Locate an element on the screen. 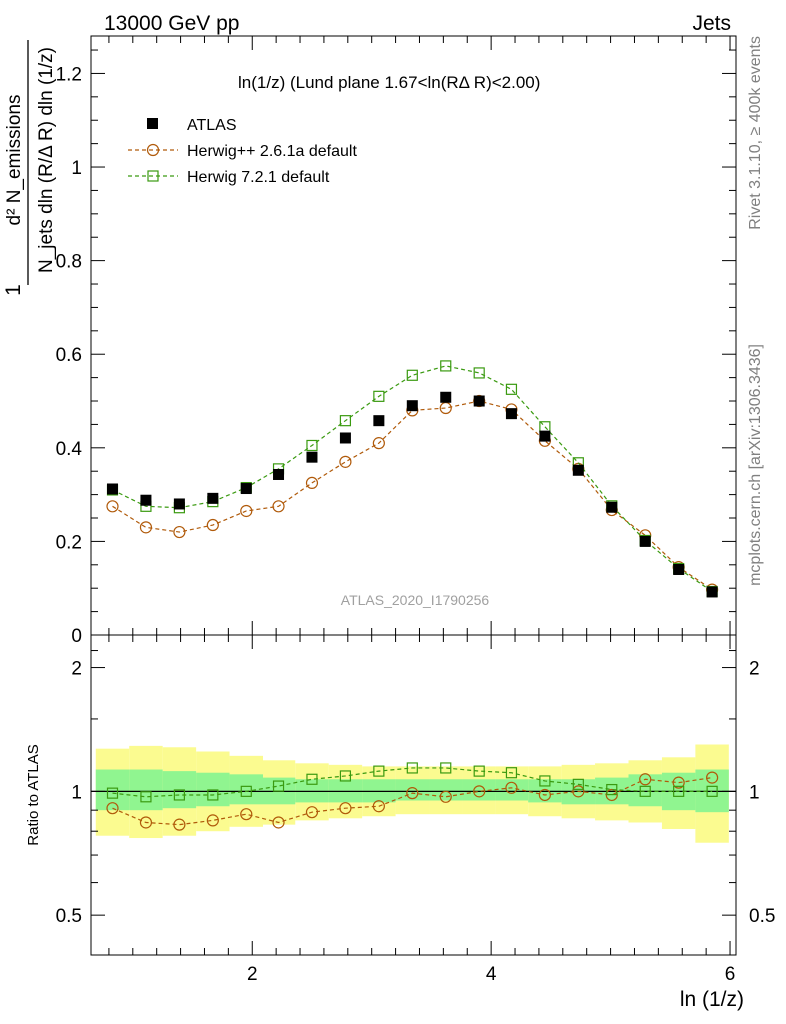 The width and height of the screenshot is (786, 1024). ratio-series is located at coordinates (412, 796).